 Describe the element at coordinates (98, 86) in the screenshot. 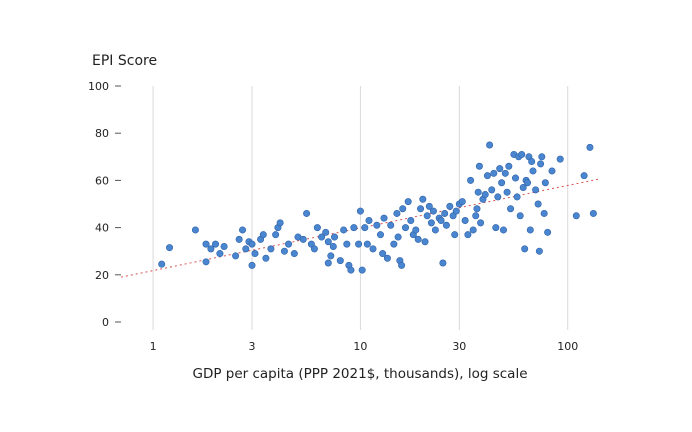

I see `y-tick-label: 100` at that location.